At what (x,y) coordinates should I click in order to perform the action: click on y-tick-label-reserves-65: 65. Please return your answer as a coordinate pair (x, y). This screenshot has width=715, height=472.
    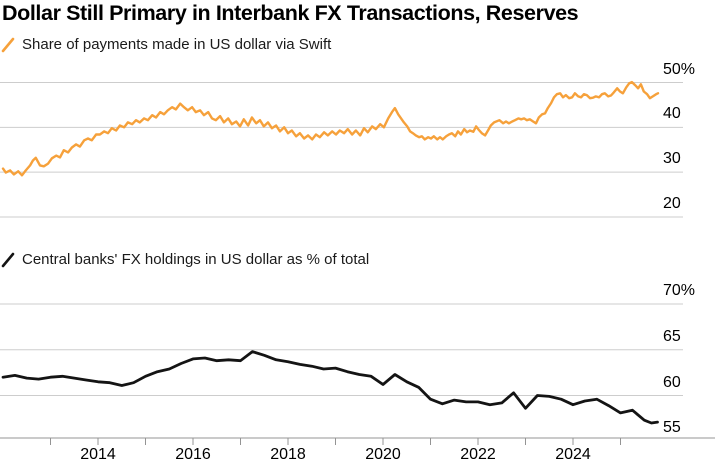
    Looking at the image, I should click on (672, 336).